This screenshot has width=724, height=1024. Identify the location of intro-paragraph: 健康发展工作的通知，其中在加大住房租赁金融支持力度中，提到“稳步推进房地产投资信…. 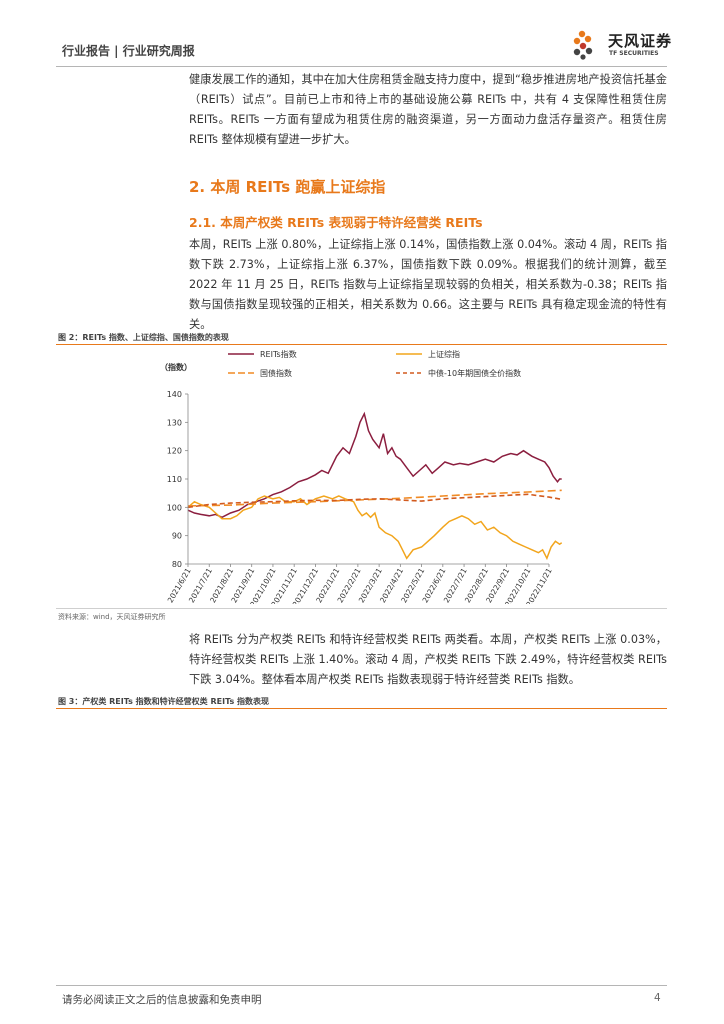
(428, 109).